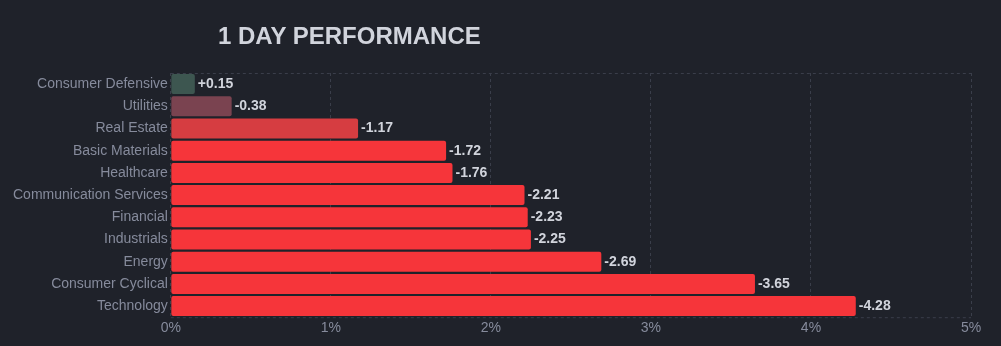 The height and width of the screenshot is (346, 1001). What do you see at coordinates (136, 238) in the screenshot?
I see `y-tick-label: Industrials` at bounding box center [136, 238].